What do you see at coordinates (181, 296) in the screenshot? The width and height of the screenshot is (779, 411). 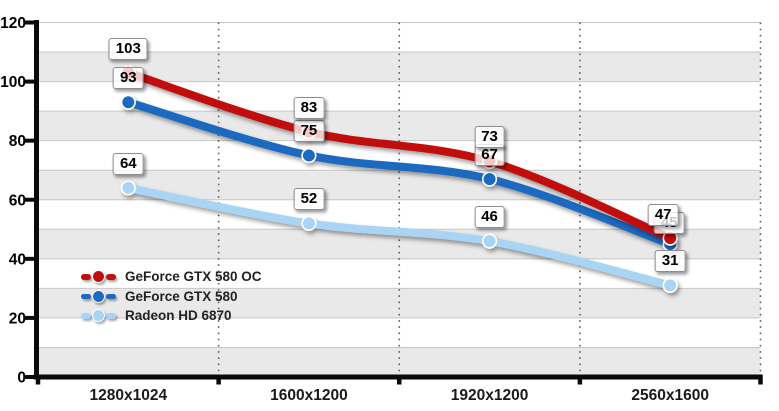 I see `legend-label: GeForce GTX 580` at bounding box center [181, 296].